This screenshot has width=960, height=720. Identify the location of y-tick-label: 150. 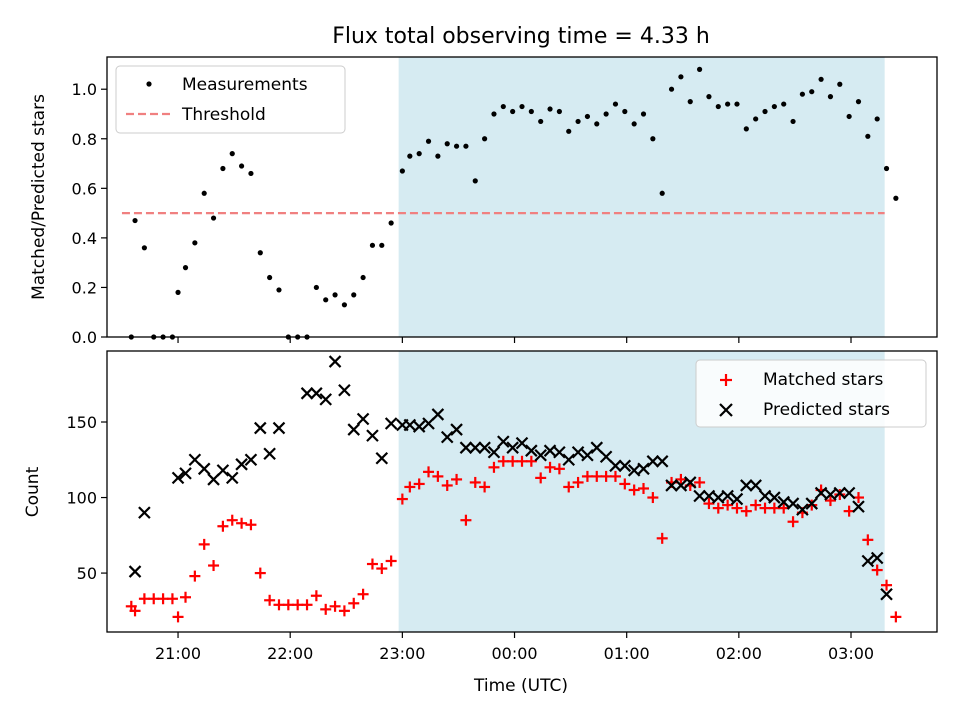
(81, 422).